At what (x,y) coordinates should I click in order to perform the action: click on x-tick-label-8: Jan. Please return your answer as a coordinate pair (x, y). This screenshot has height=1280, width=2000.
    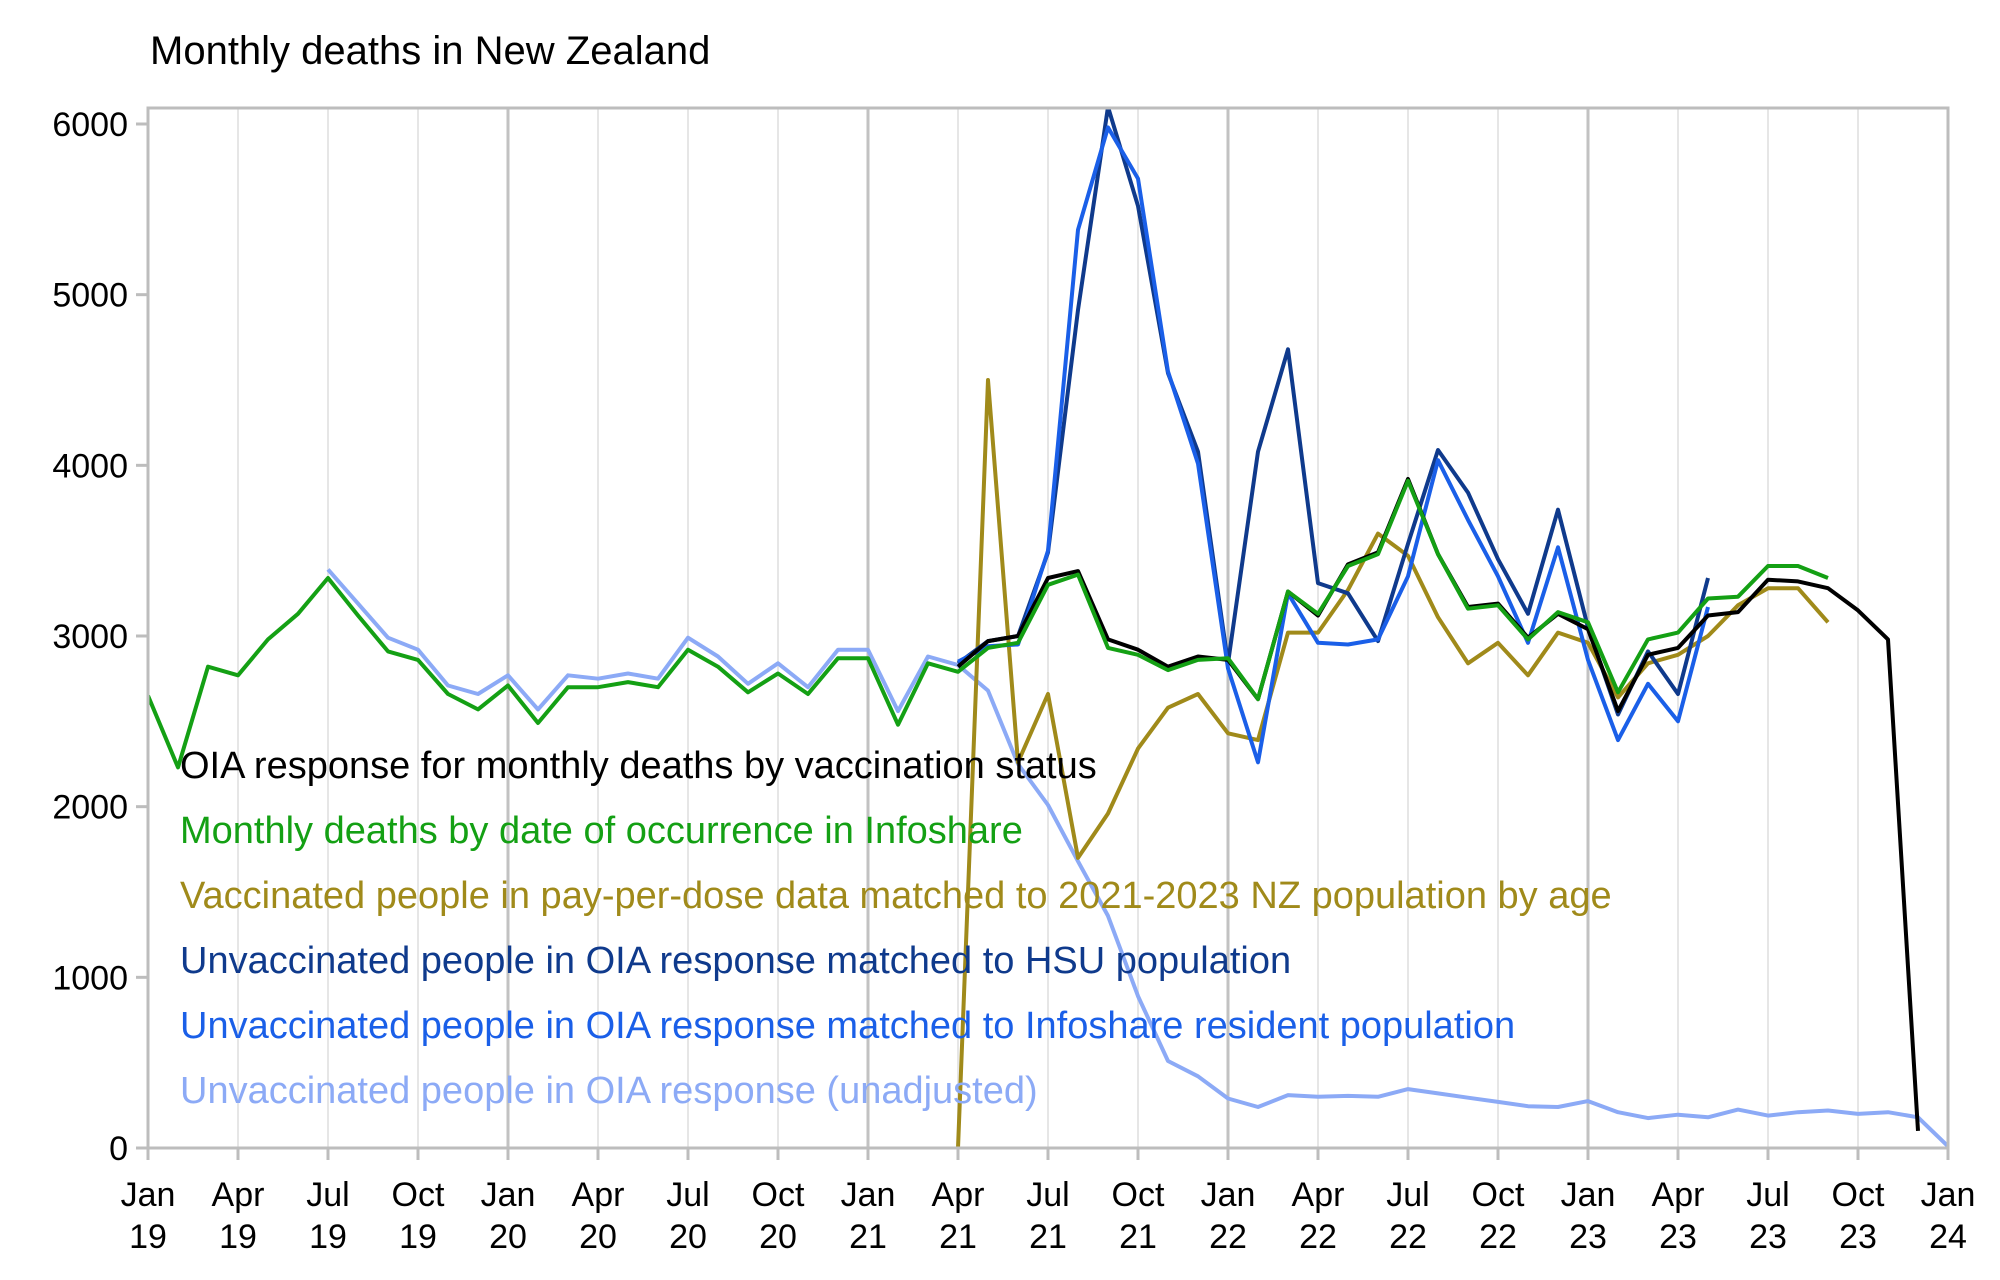
    Looking at the image, I should click on (868, 1195).